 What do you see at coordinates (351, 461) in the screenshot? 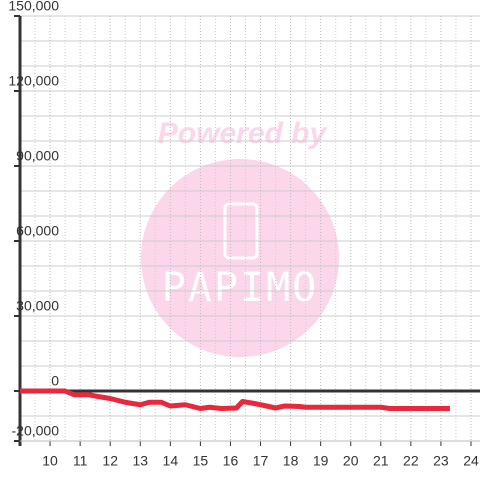
I see `x-tick-label: 20` at bounding box center [351, 461].